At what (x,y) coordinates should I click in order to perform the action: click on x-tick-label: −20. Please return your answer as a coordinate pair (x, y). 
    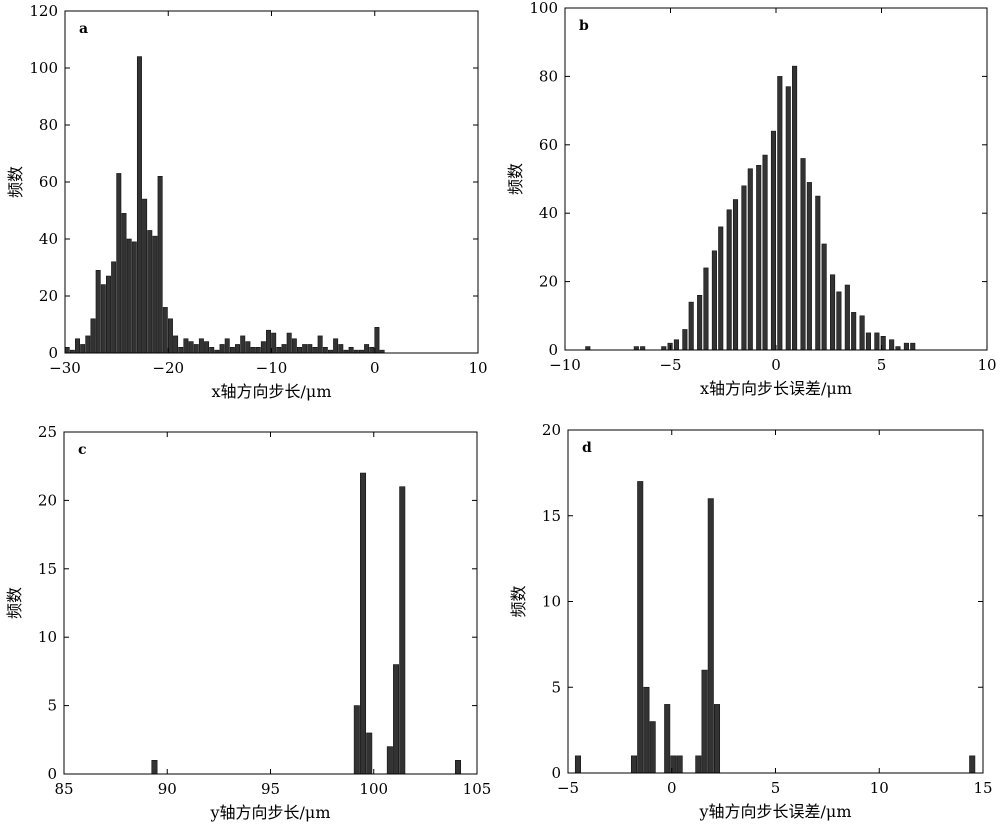
    Looking at the image, I should click on (168, 368).